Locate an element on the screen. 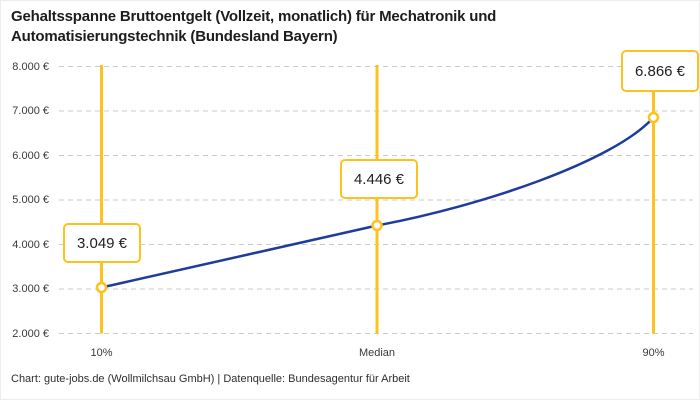  value-callout-median: 4.446 € is located at coordinates (379, 179).